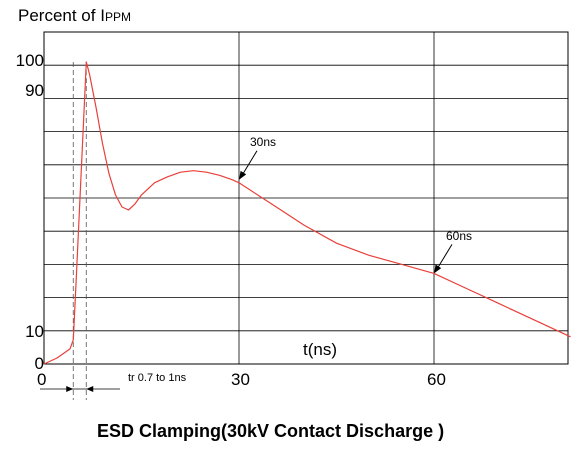 Image resolution: width=574 pixels, height=450 pixels. What do you see at coordinates (346, 212) in the screenshot?
I see `annotation-arrows` at bounding box center [346, 212].